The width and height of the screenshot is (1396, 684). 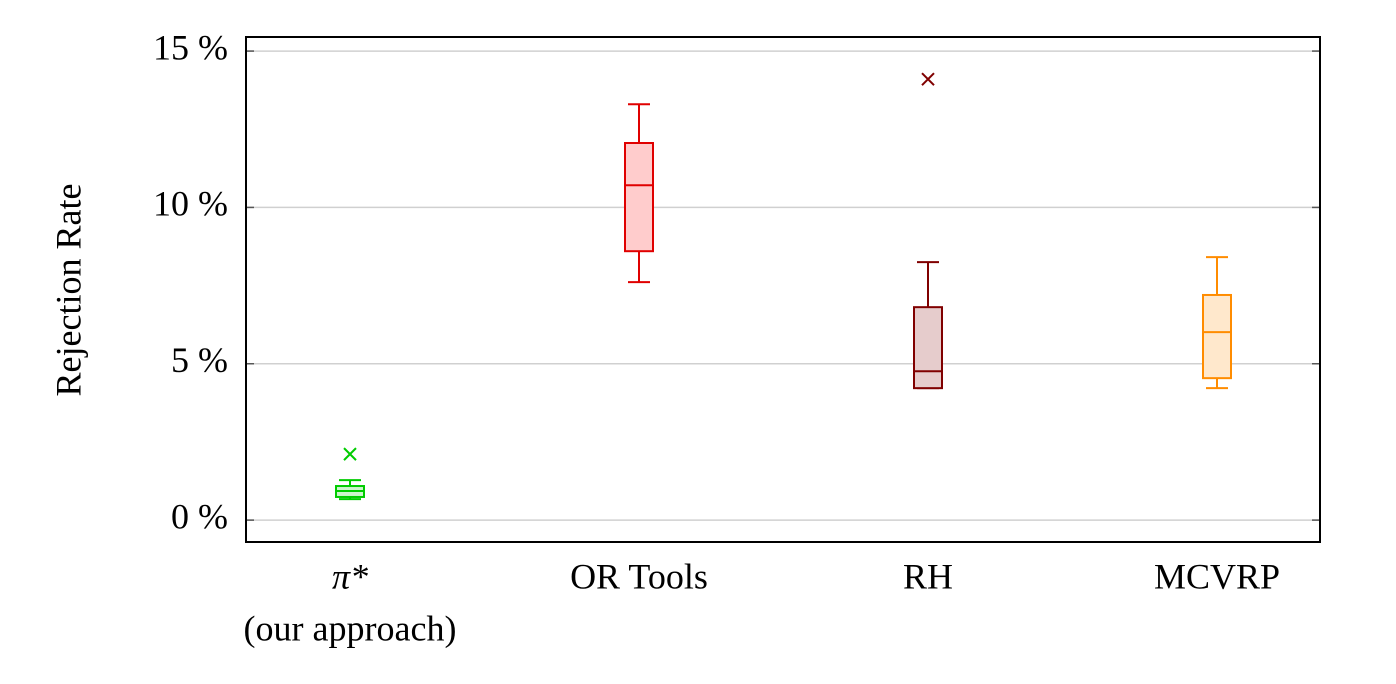 I want to click on y-axis-label: Rejection Rate, so click(x=68, y=290).